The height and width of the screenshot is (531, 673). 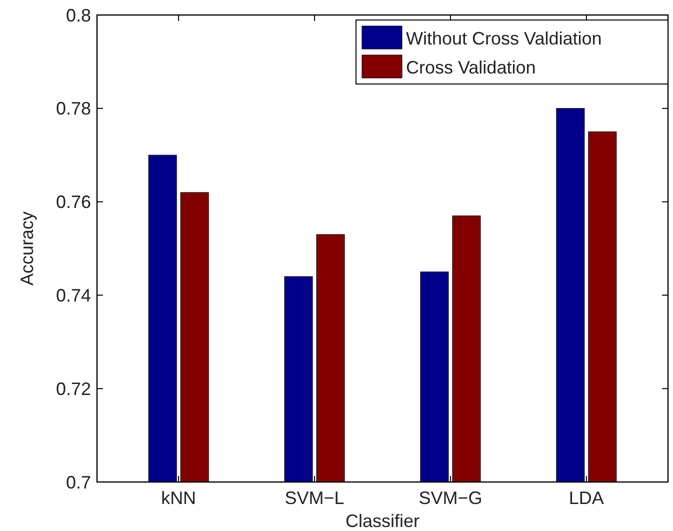 What do you see at coordinates (73, 296) in the screenshot?
I see `y-tick-label: 0.74` at bounding box center [73, 296].